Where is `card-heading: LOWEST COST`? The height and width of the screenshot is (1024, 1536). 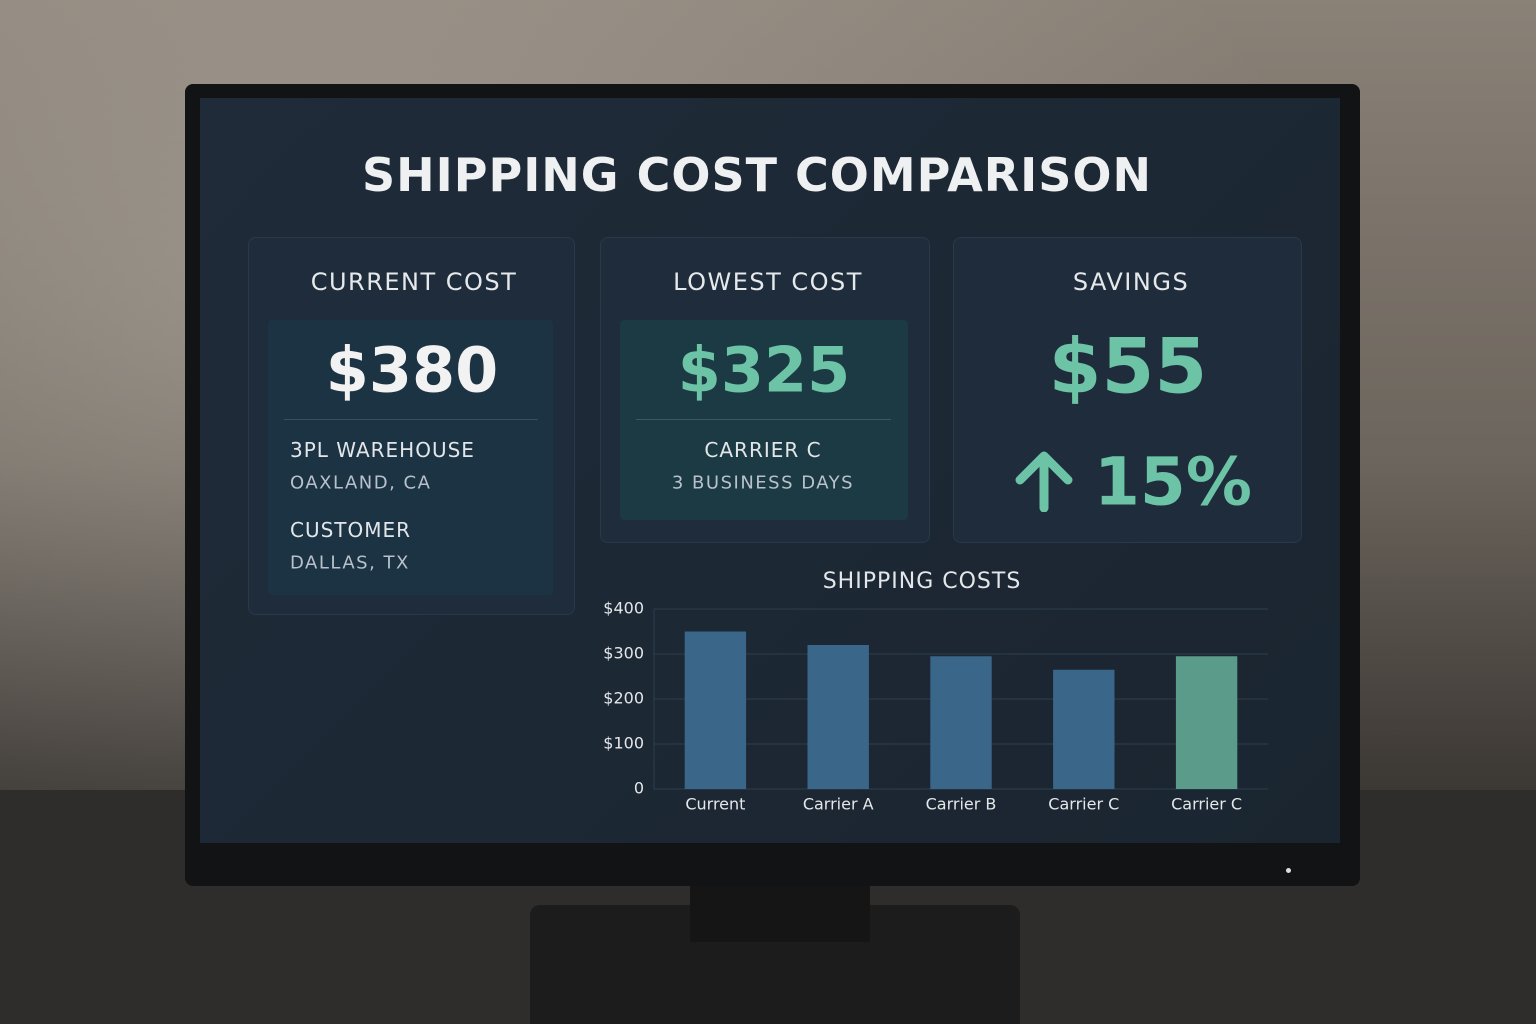
card-heading: LOWEST COST is located at coordinates (768, 282).